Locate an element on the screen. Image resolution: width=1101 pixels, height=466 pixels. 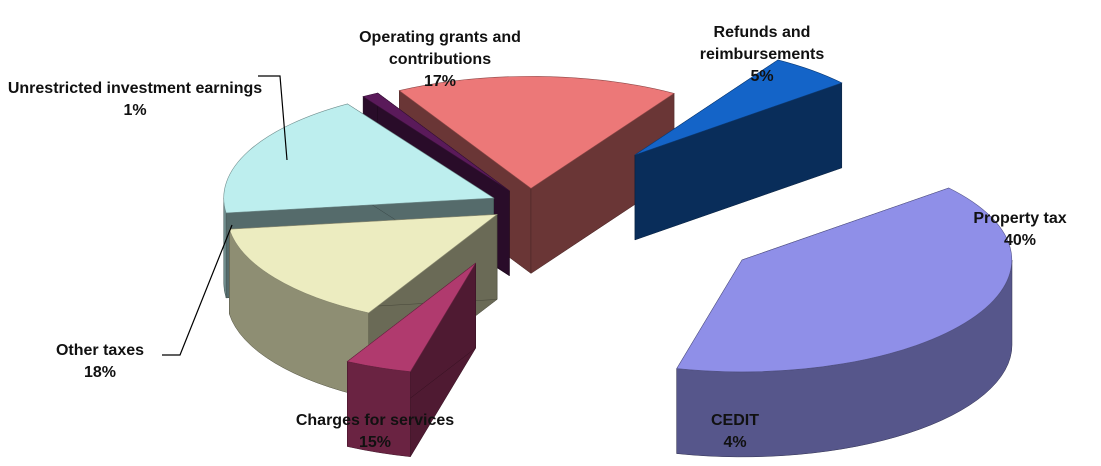
slice-label: Operating grants and contributions 17% is located at coordinates (440, 60).